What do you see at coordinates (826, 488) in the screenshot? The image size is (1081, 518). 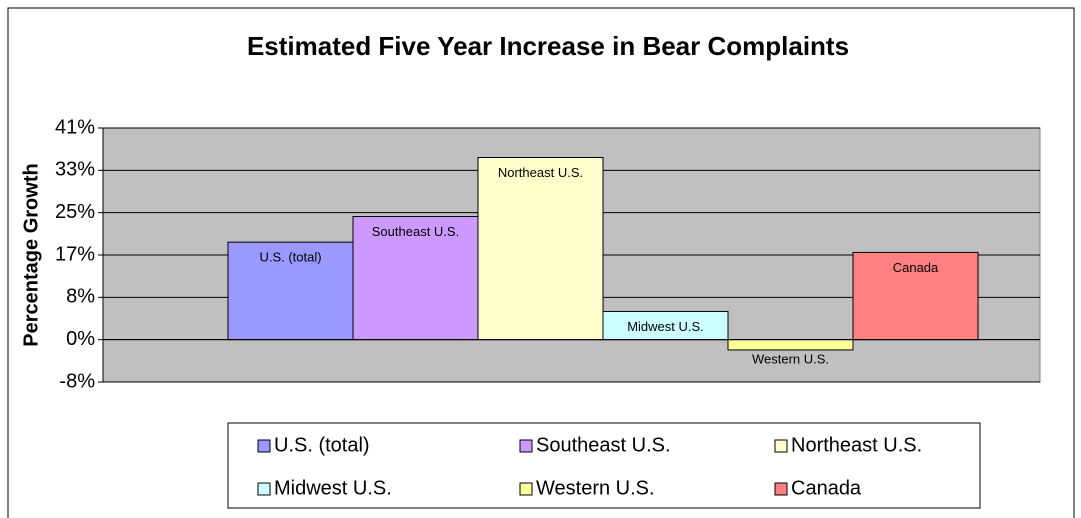 I see `legend-label: Canada` at bounding box center [826, 488].